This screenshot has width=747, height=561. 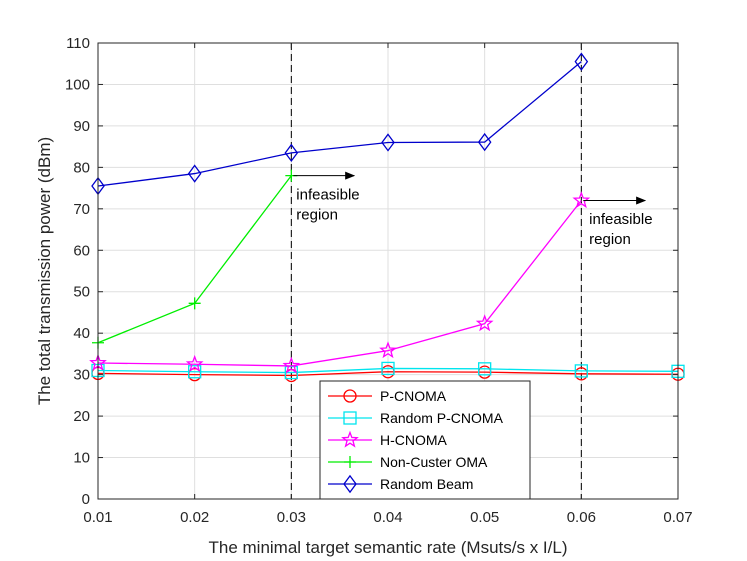 I want to click on data-point-circle, so click(x=350, y=396).